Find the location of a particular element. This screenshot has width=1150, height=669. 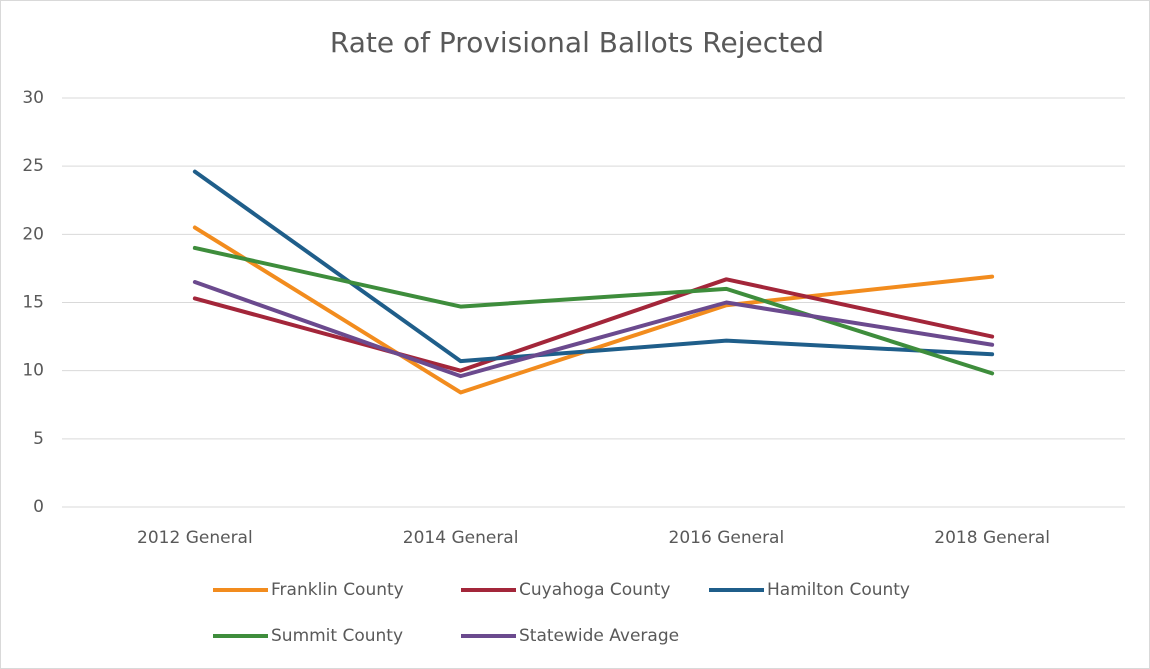

y-tick-label: 10 is located at coordinates (33, 371).